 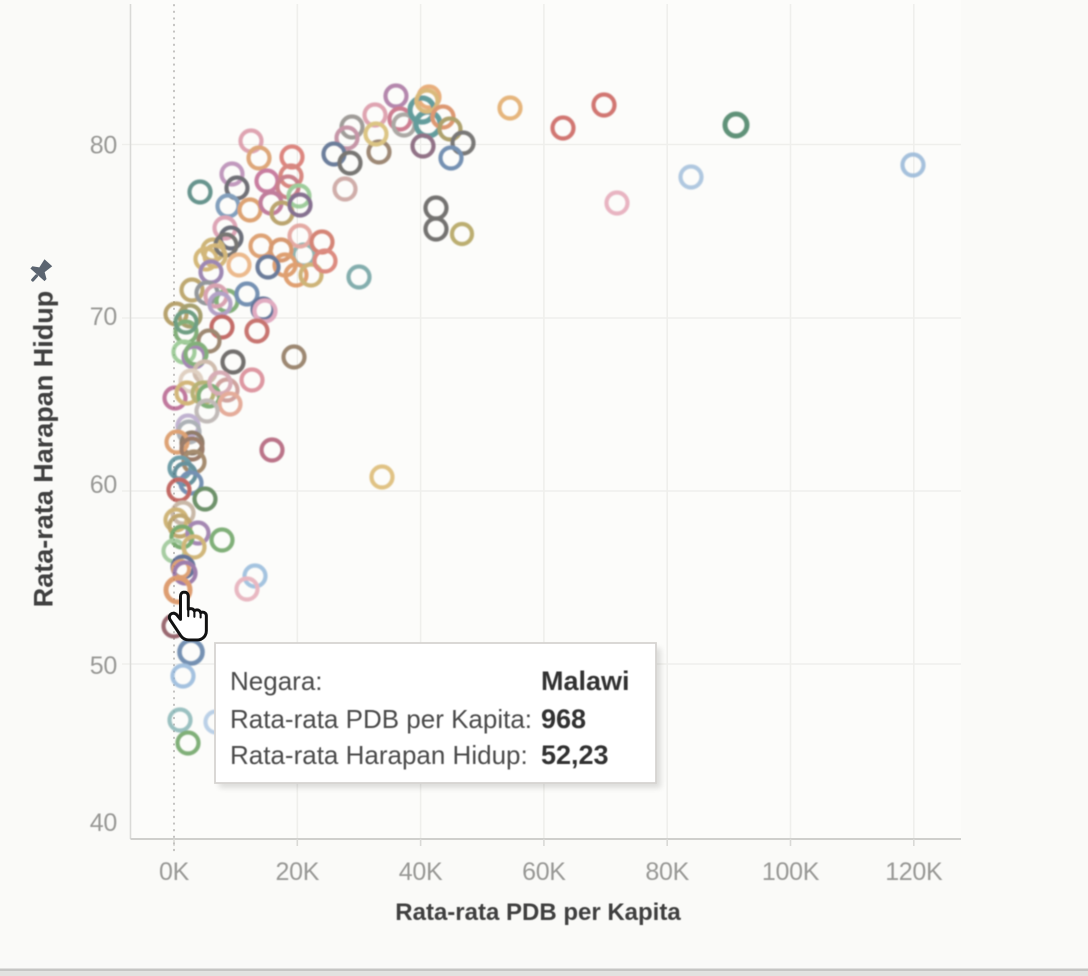 What do you see at coordinates (276, 681) in the screenshot?
I see `svg-text: Negara:` at bounding box center [276, 681].